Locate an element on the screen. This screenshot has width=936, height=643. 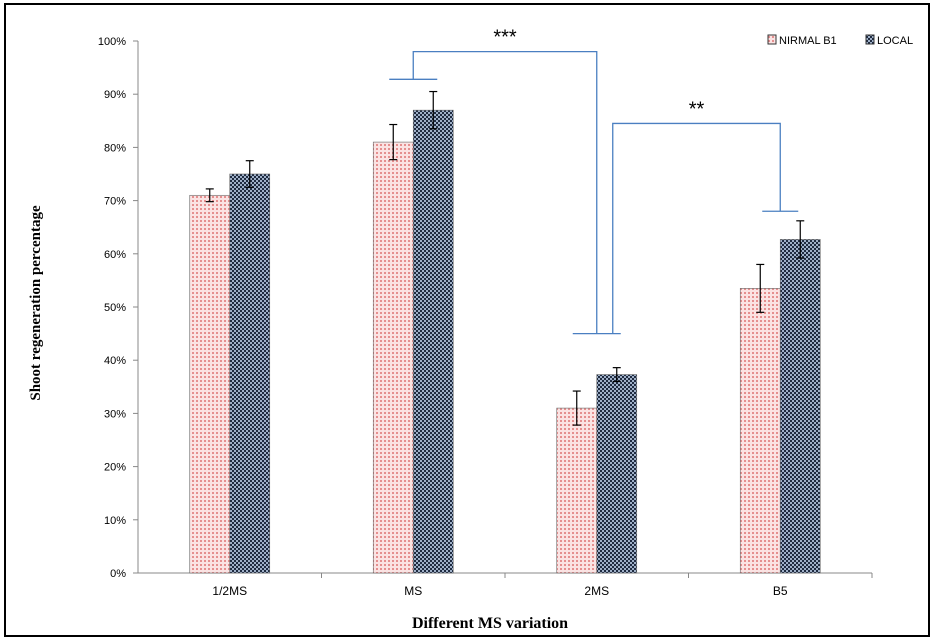
x-axis-title: Different MS variation is located at coordinates (490, 623).